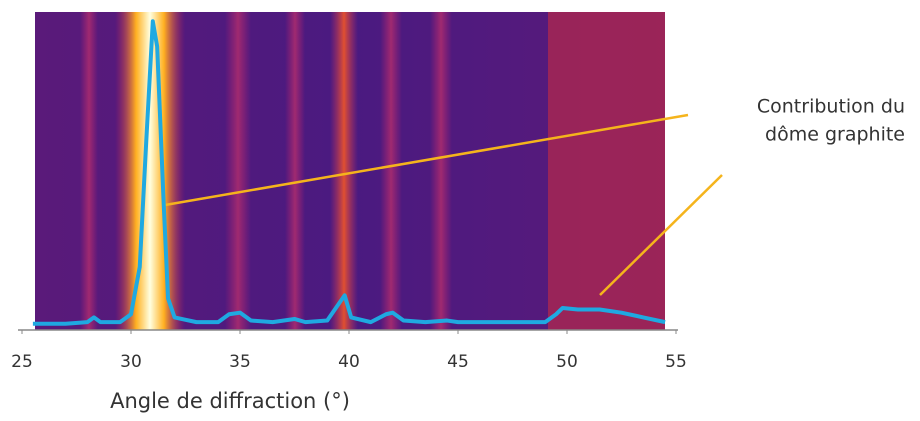 Image resolution: width=920 pixels, height=421 pixels. Describe the element at coordinates (676, 362) in the screenshot. I see `x-tick-label: 55` at that location.